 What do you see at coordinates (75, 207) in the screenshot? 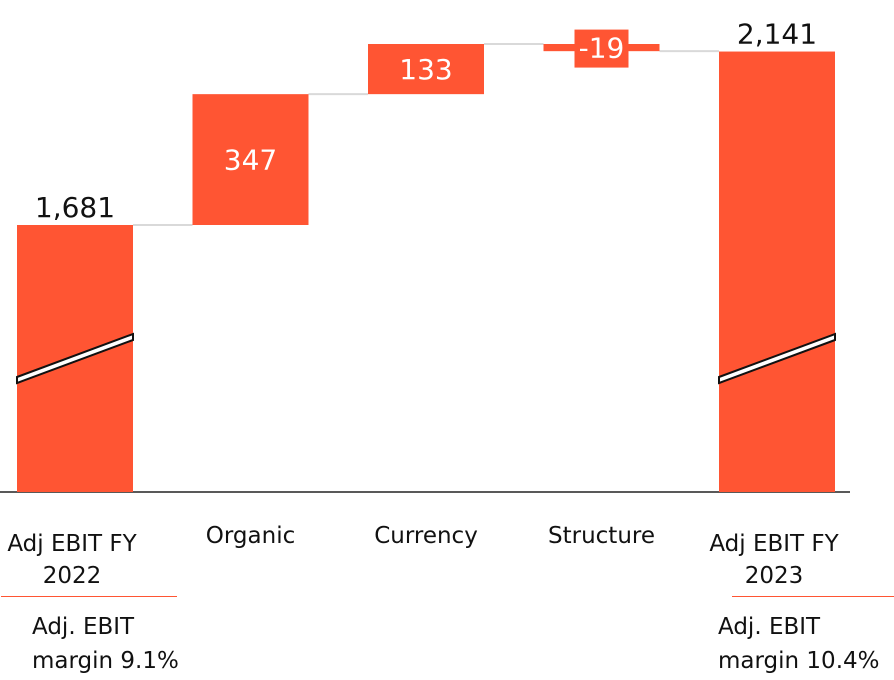
I see `value-label: 1,681` at bounding box center [75, 207].